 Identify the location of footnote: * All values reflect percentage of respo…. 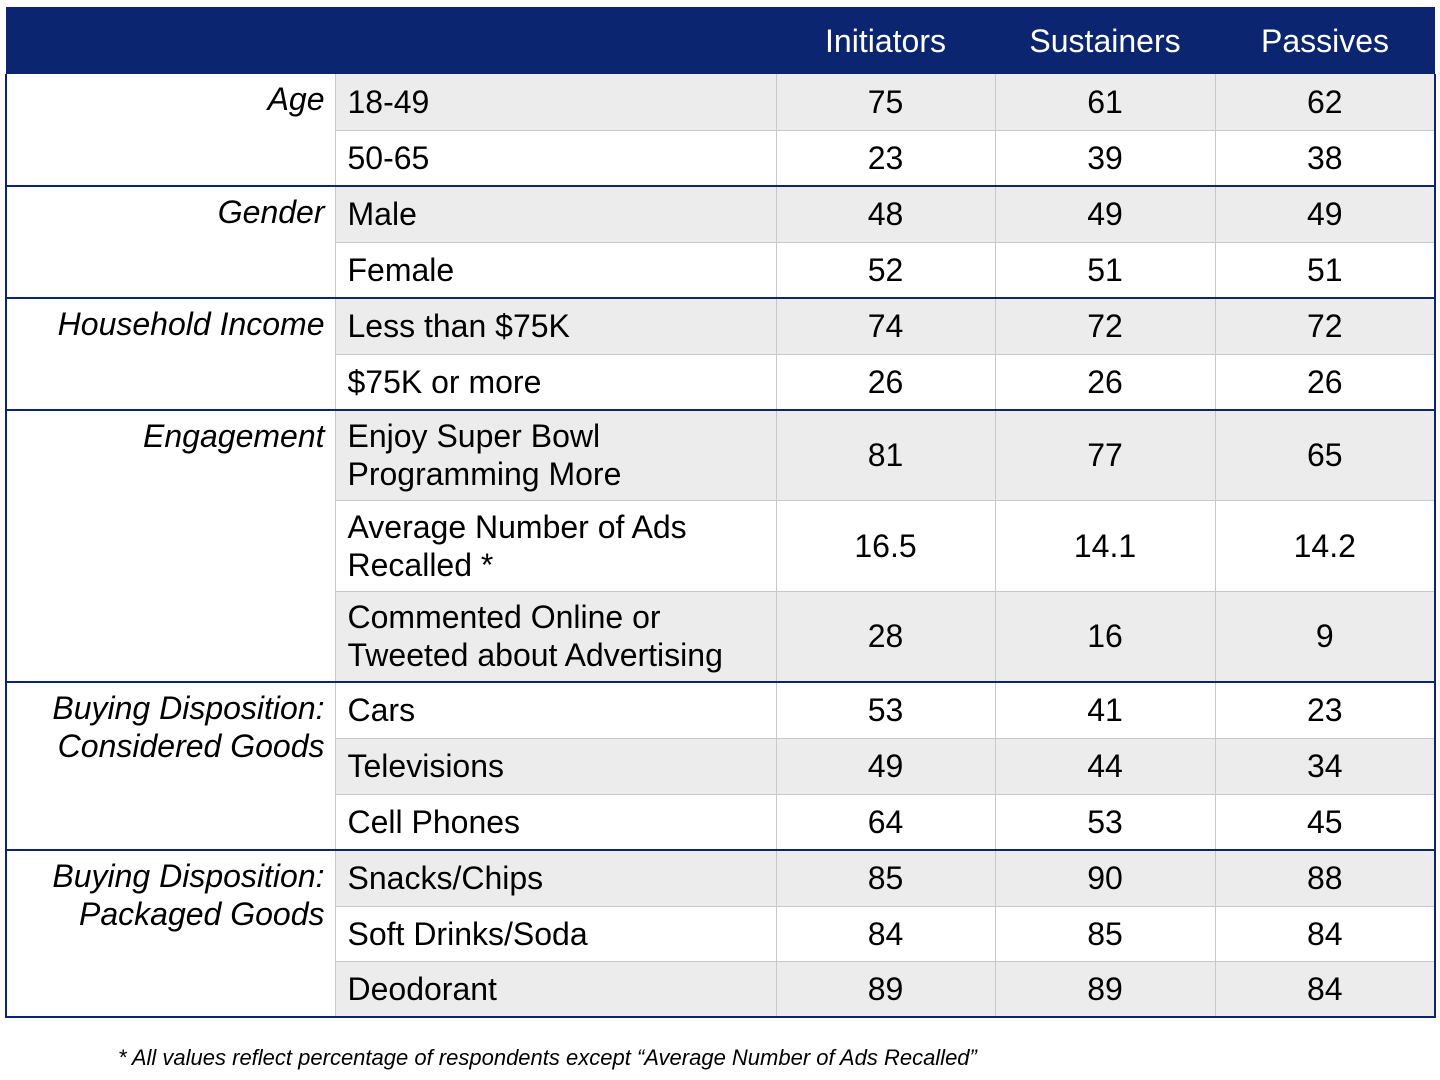
(547, 1057).